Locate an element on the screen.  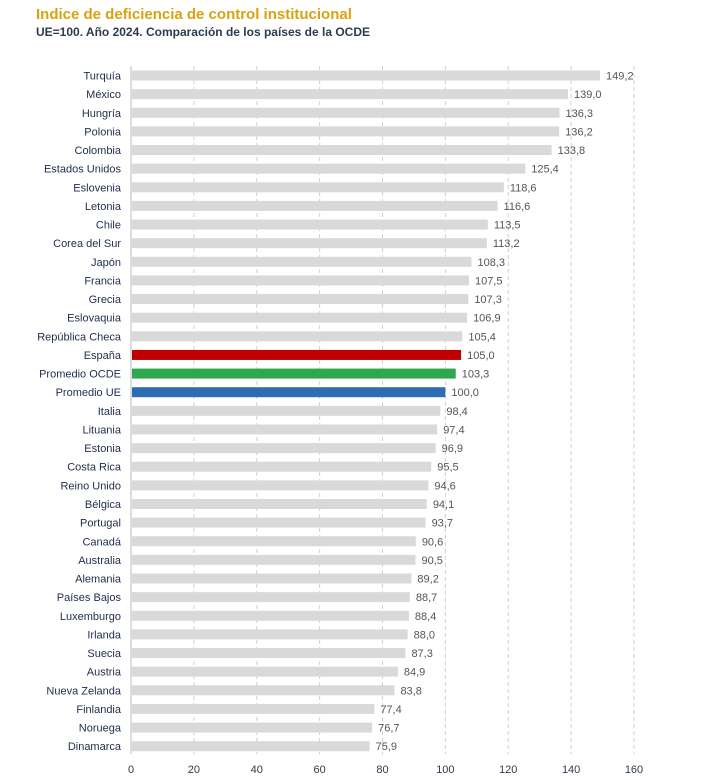
x-tick-label: 140 is located at coordinates (571, 770).